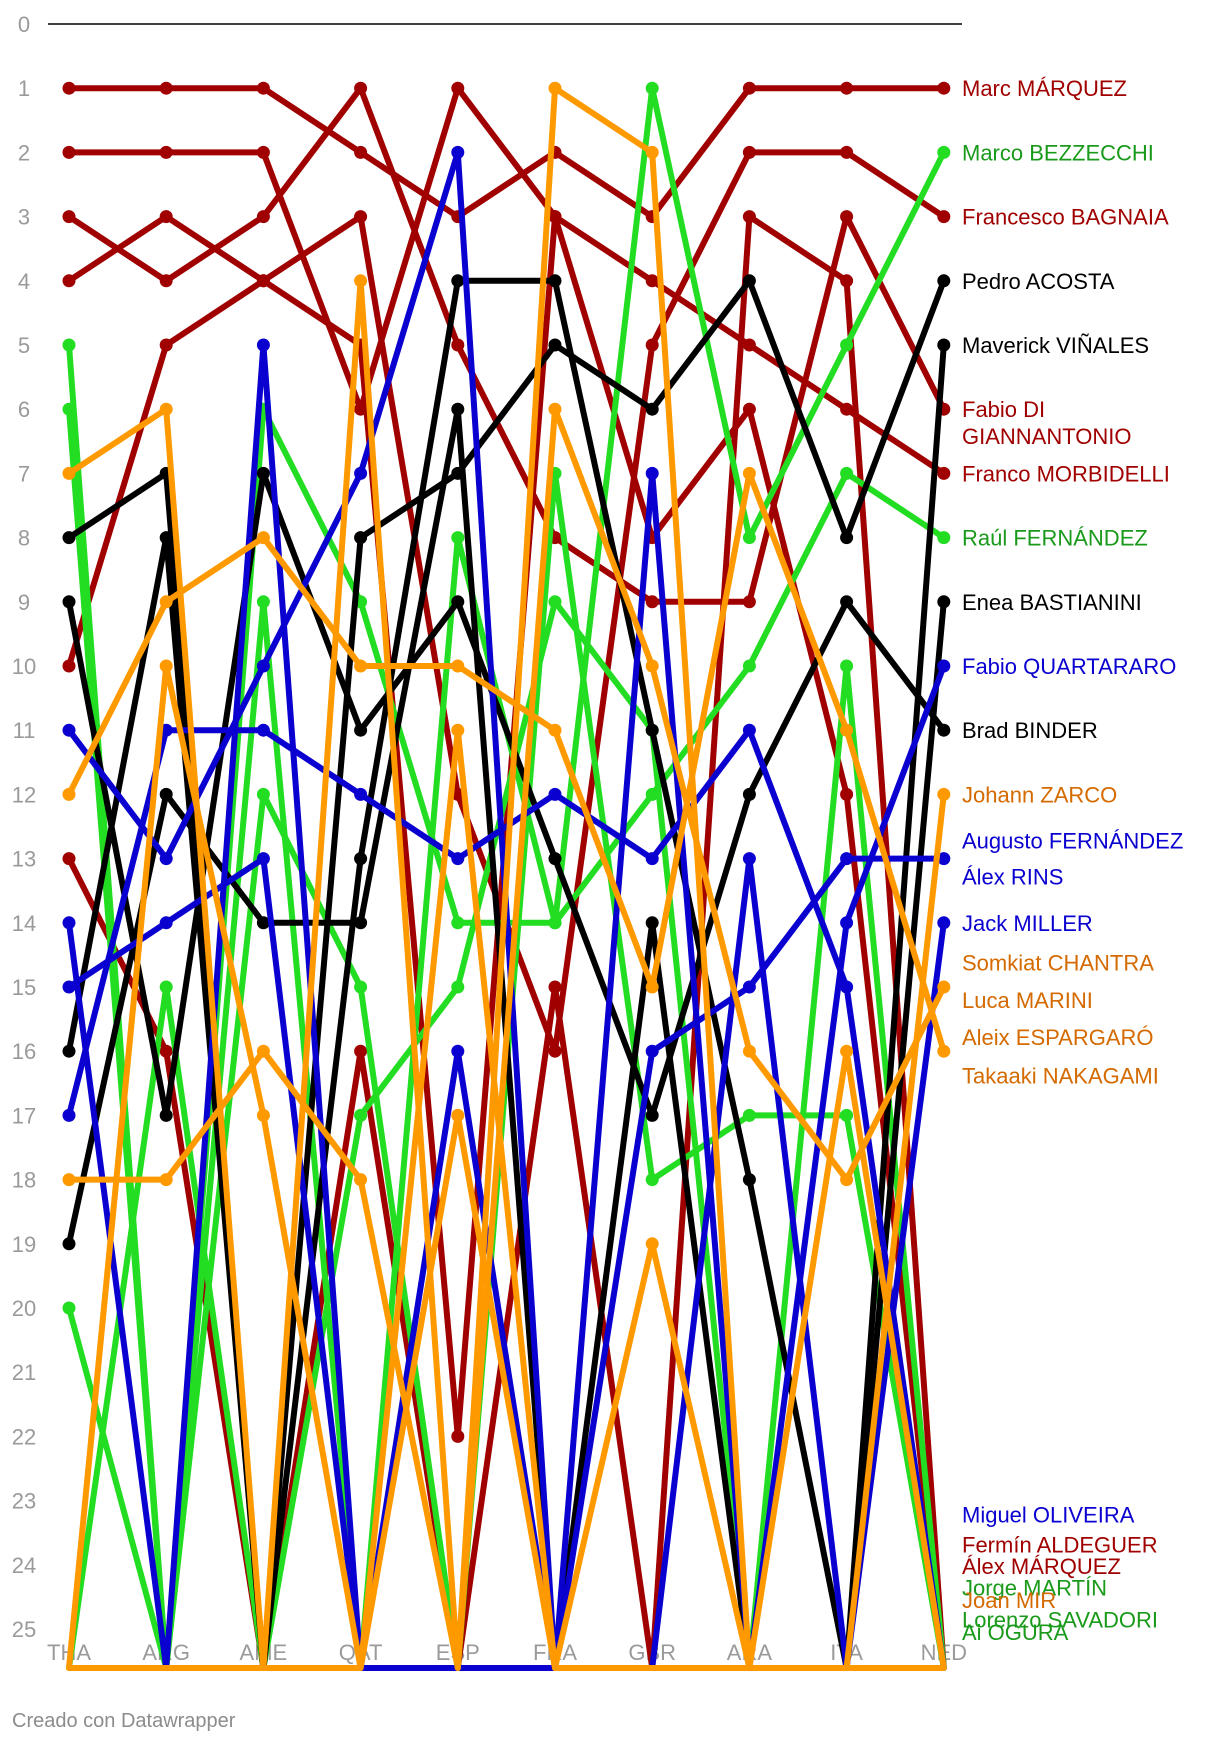 The width and height of the screenshot is (1220, 1740). What do you see at coordinates (24, 987) in the screenshot?
I see `y-tick-label: 15` at bounding box center [24, 987].